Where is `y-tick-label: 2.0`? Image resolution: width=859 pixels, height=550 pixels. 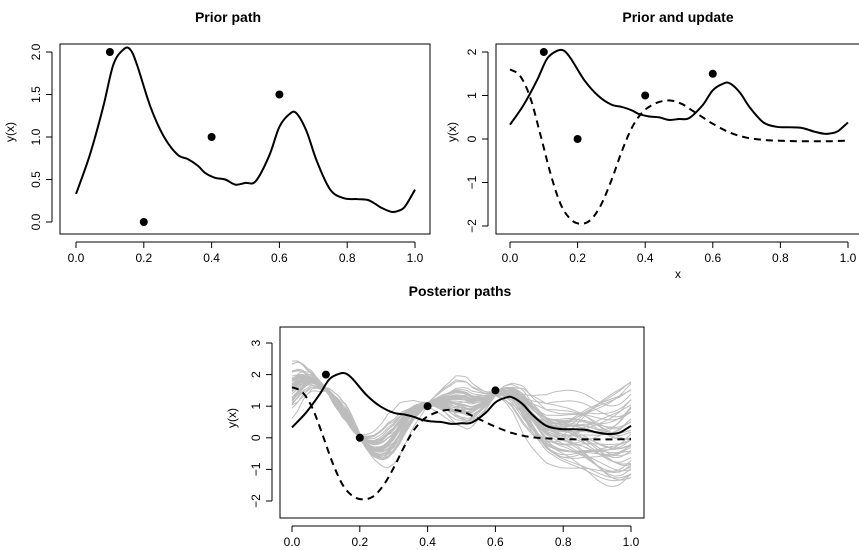 y-tick-label: 2.0 is located at coordinates (36, 51).